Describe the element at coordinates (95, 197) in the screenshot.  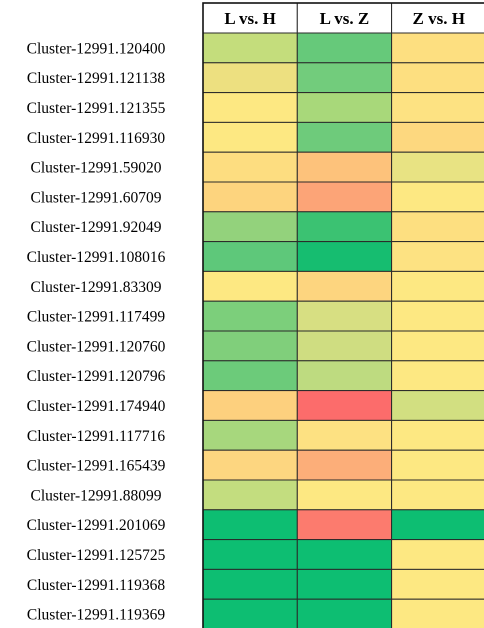
I see `row-label: Cluster-12991.60709` at that location.